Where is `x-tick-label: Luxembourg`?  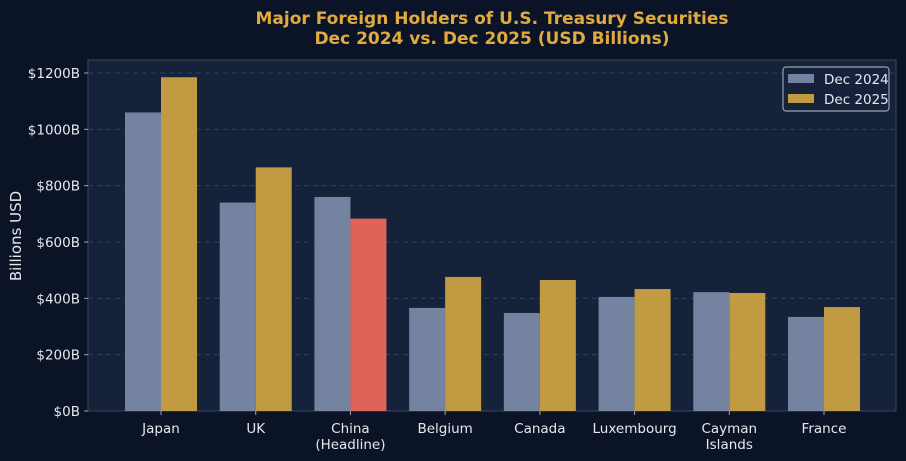 x-tick-label: Luxembourg is located at coordinates (635, 429).